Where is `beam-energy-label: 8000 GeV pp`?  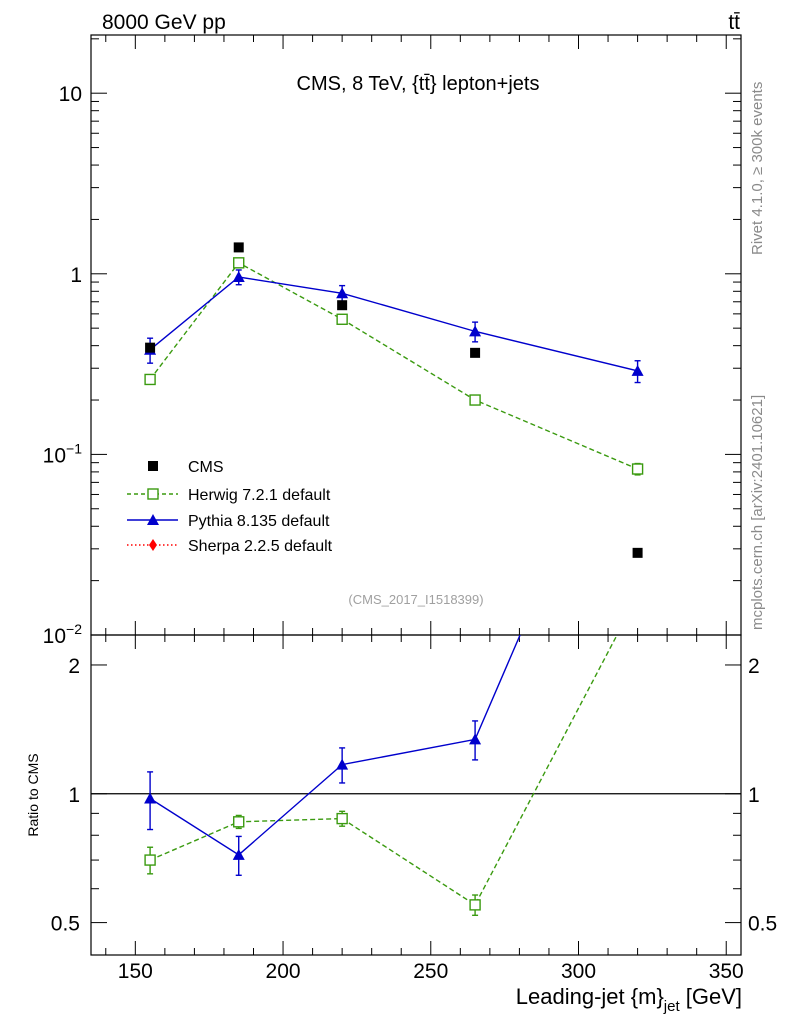
beam-energy-label: 8000 GeV pp is located at coordinates (164, 22).